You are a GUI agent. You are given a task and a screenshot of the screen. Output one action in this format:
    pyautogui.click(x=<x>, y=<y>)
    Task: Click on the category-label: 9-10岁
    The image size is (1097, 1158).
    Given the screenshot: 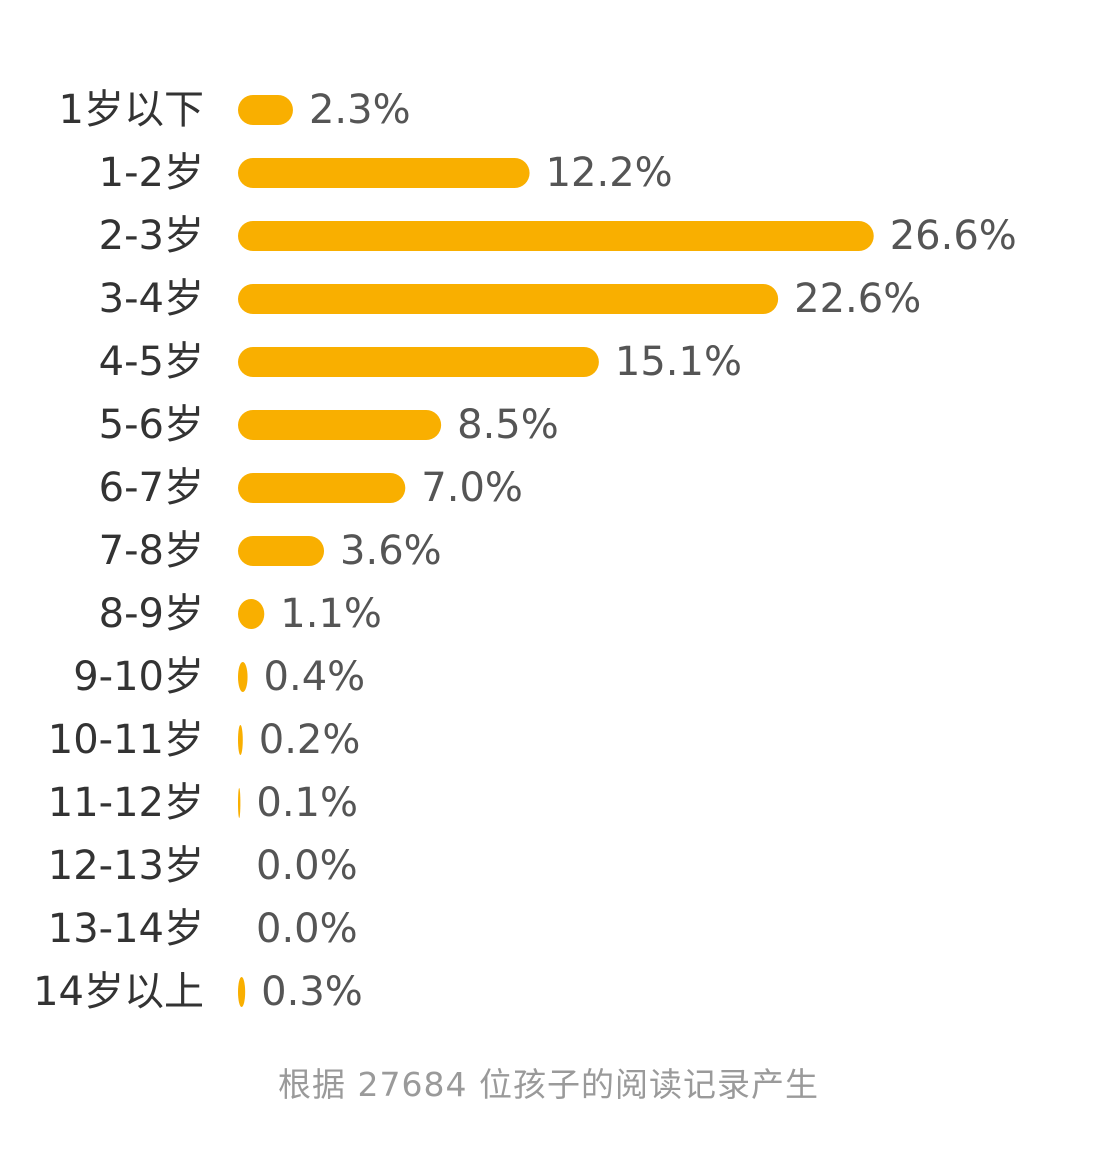 What is the action you would take?
    pyautogui.click(x=138, y=677)
    